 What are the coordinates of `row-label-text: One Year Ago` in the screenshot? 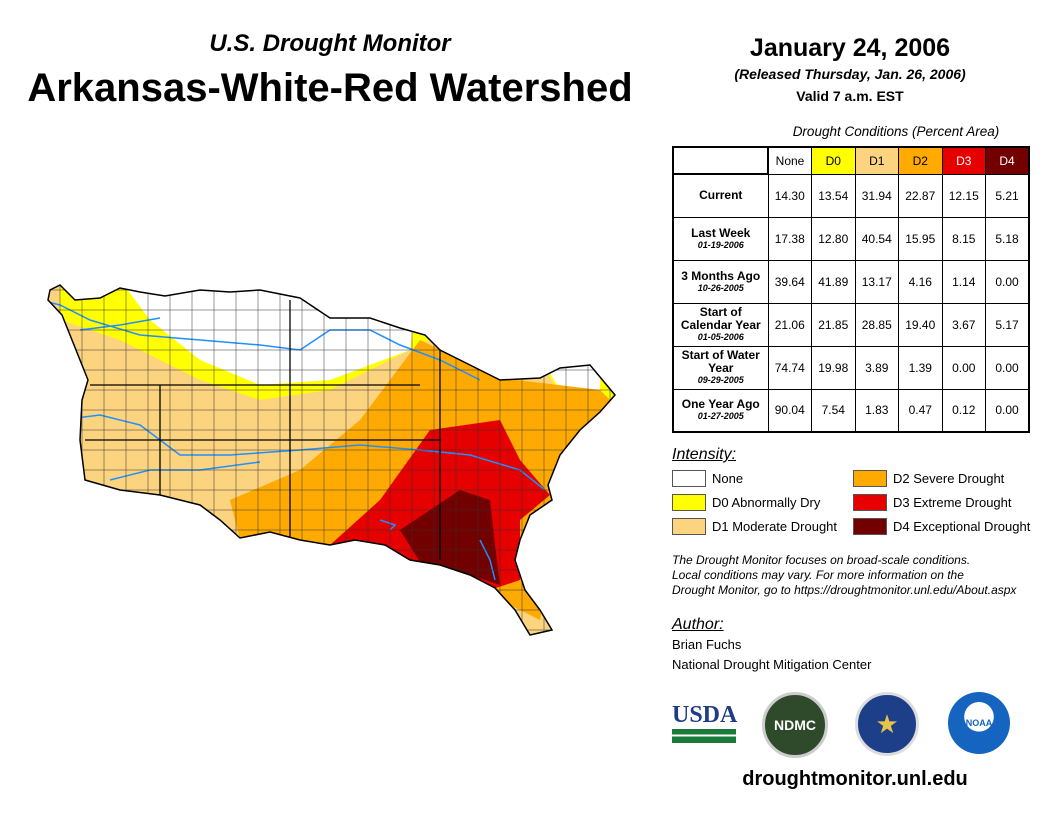 It's located at (720, 404).